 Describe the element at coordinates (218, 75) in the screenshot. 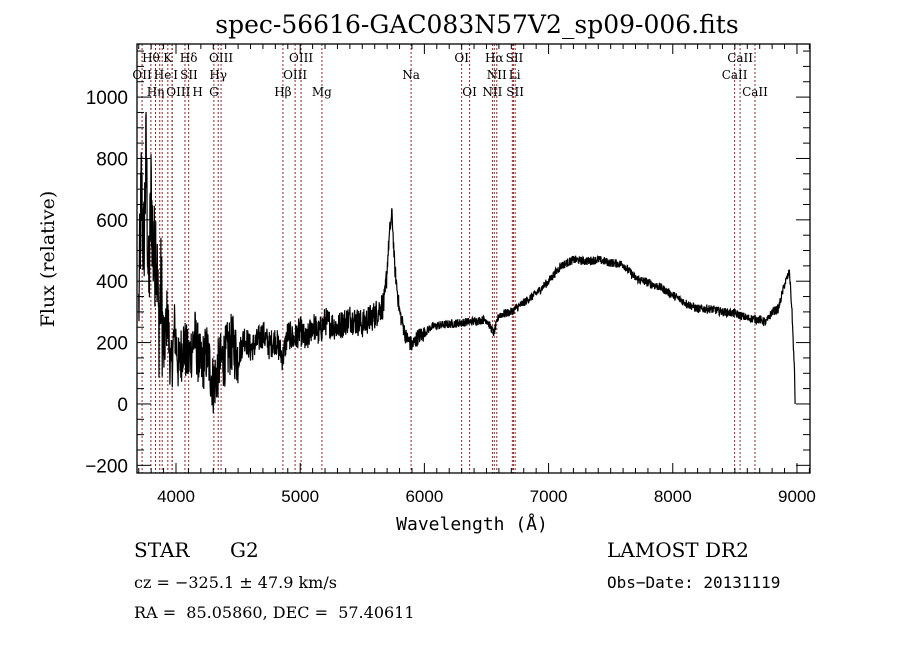

I see `line-marker-label: Hγ` at that location.